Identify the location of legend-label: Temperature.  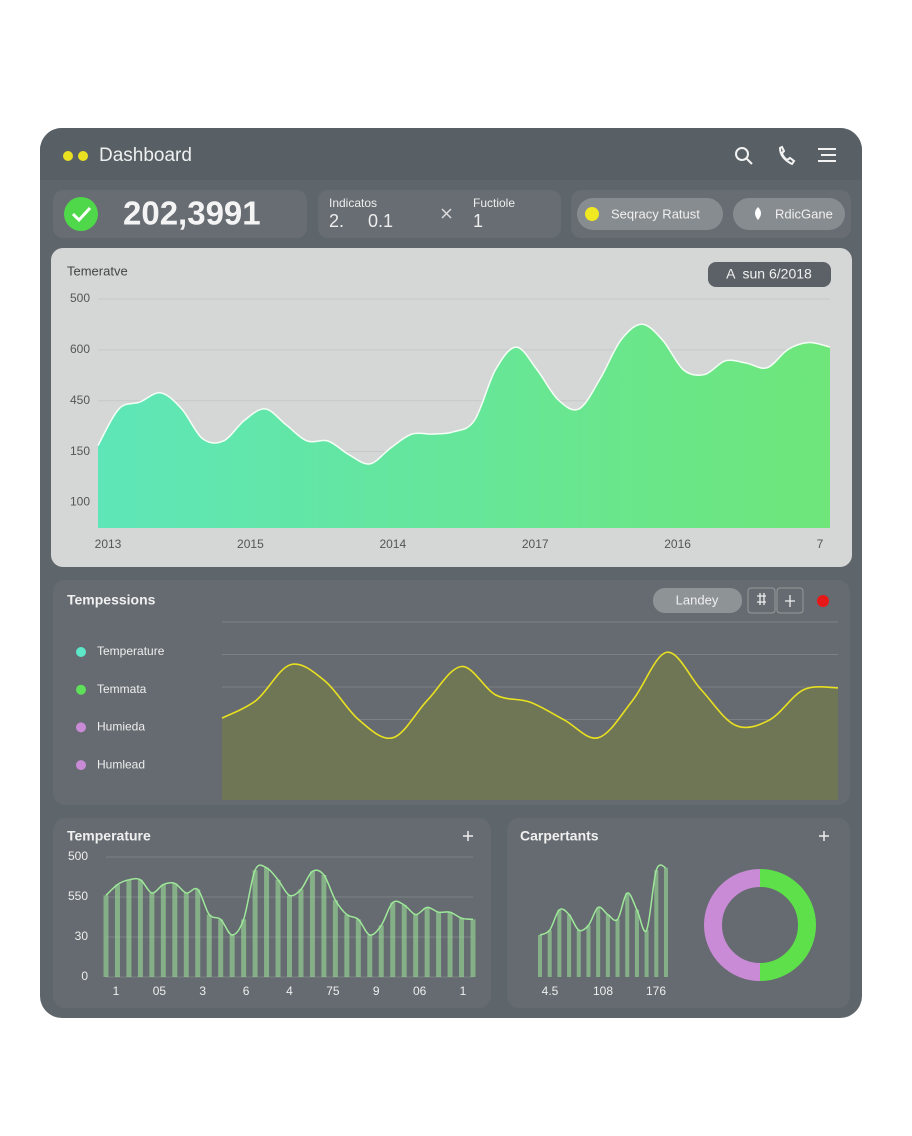
(131, 651).